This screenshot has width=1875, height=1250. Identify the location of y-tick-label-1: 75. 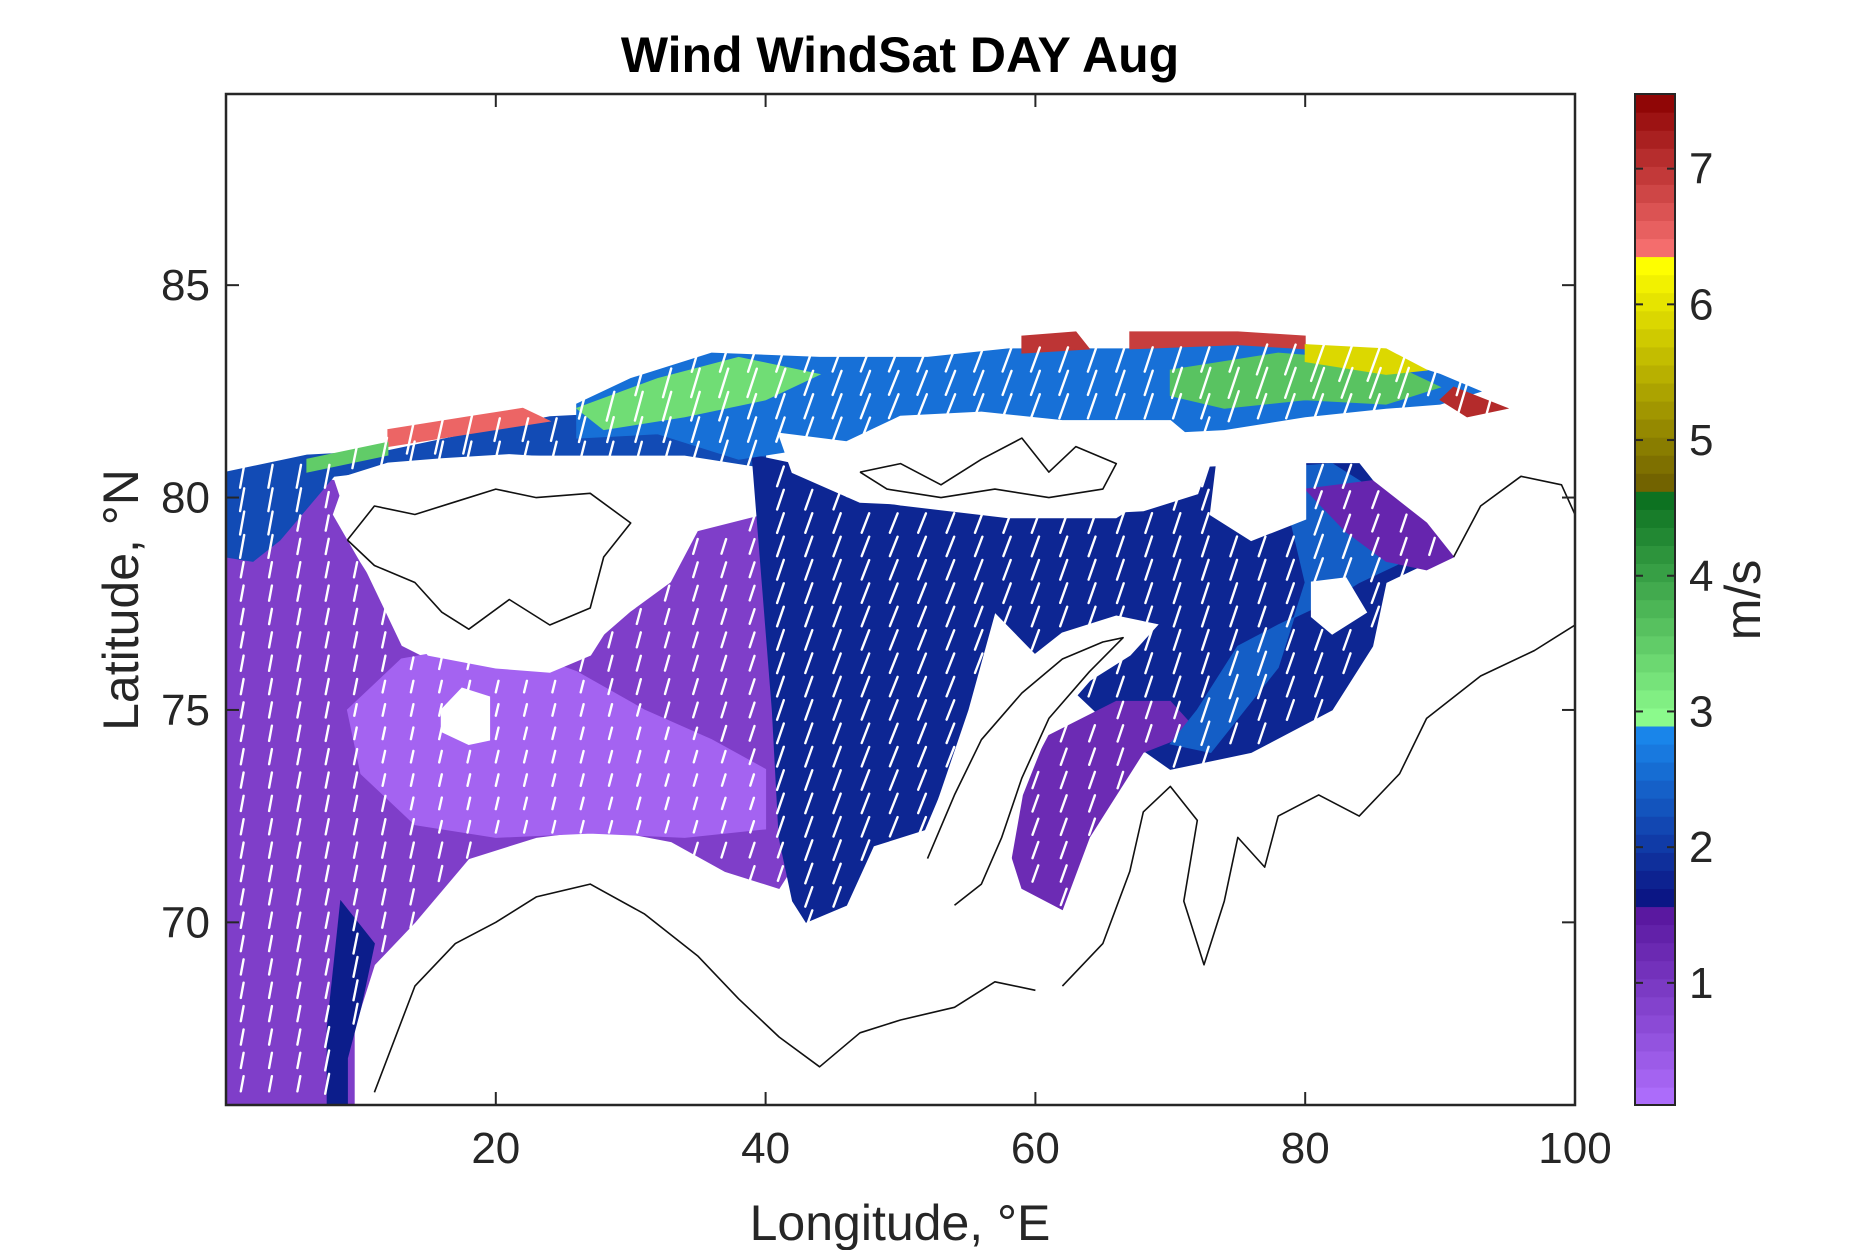
(185, 710).